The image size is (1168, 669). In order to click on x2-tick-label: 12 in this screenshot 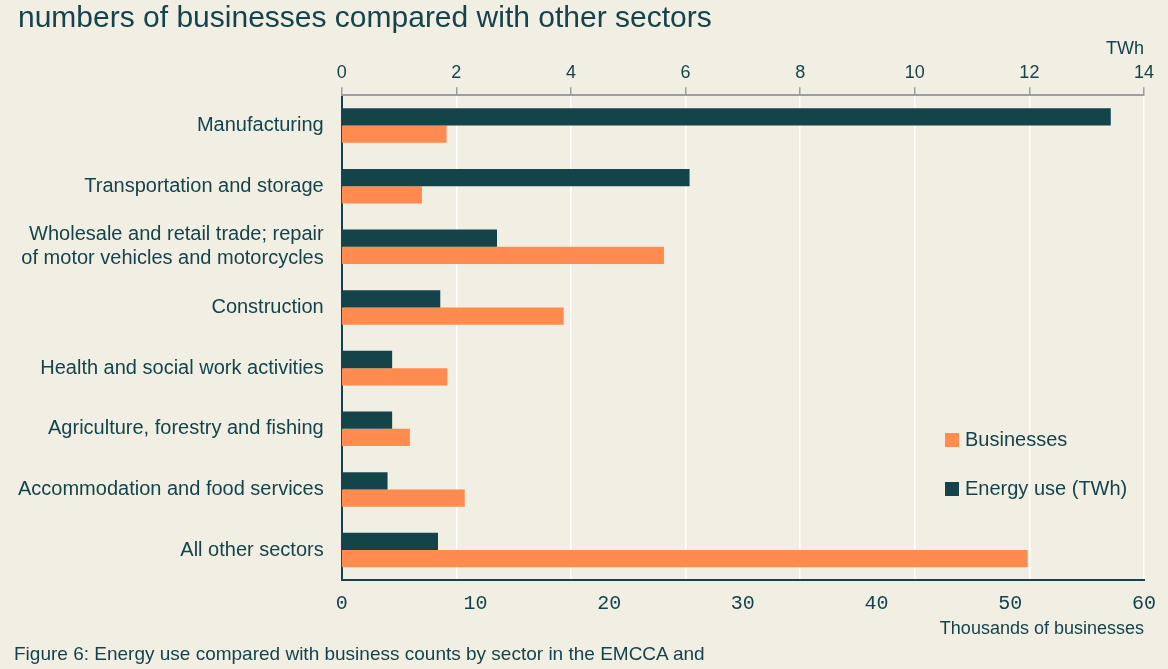, I will do `click(1029, 72)`.